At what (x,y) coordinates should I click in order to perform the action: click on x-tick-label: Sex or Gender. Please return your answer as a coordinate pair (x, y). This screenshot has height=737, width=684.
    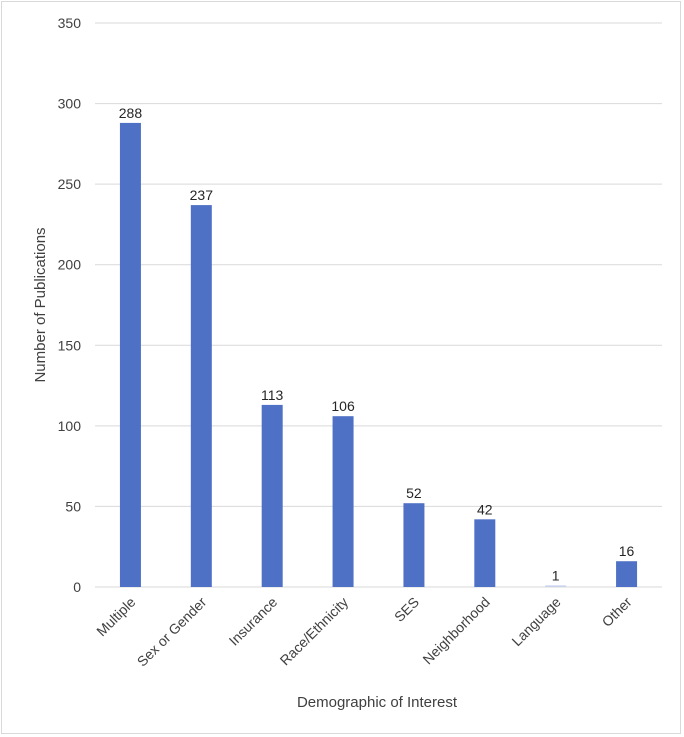
    Looking at the image, I should click on (172, 632).